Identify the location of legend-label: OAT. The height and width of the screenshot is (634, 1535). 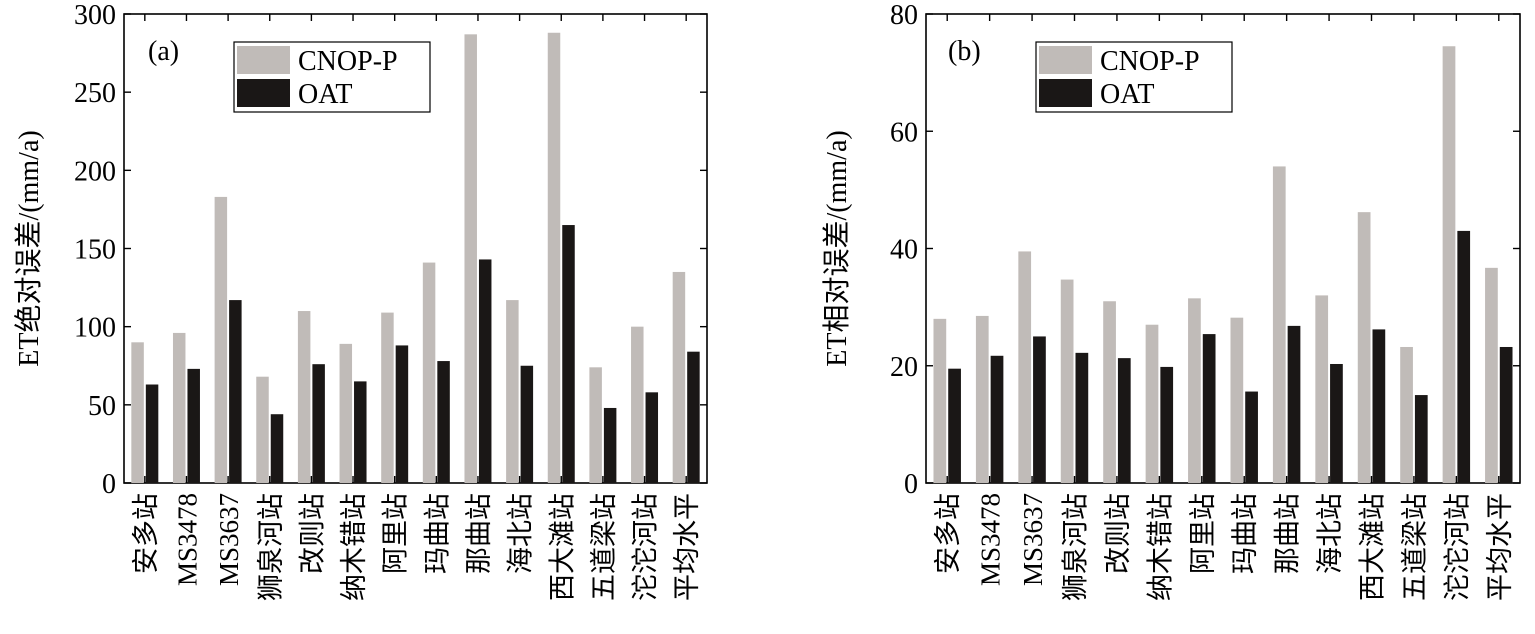
(1127, 94).